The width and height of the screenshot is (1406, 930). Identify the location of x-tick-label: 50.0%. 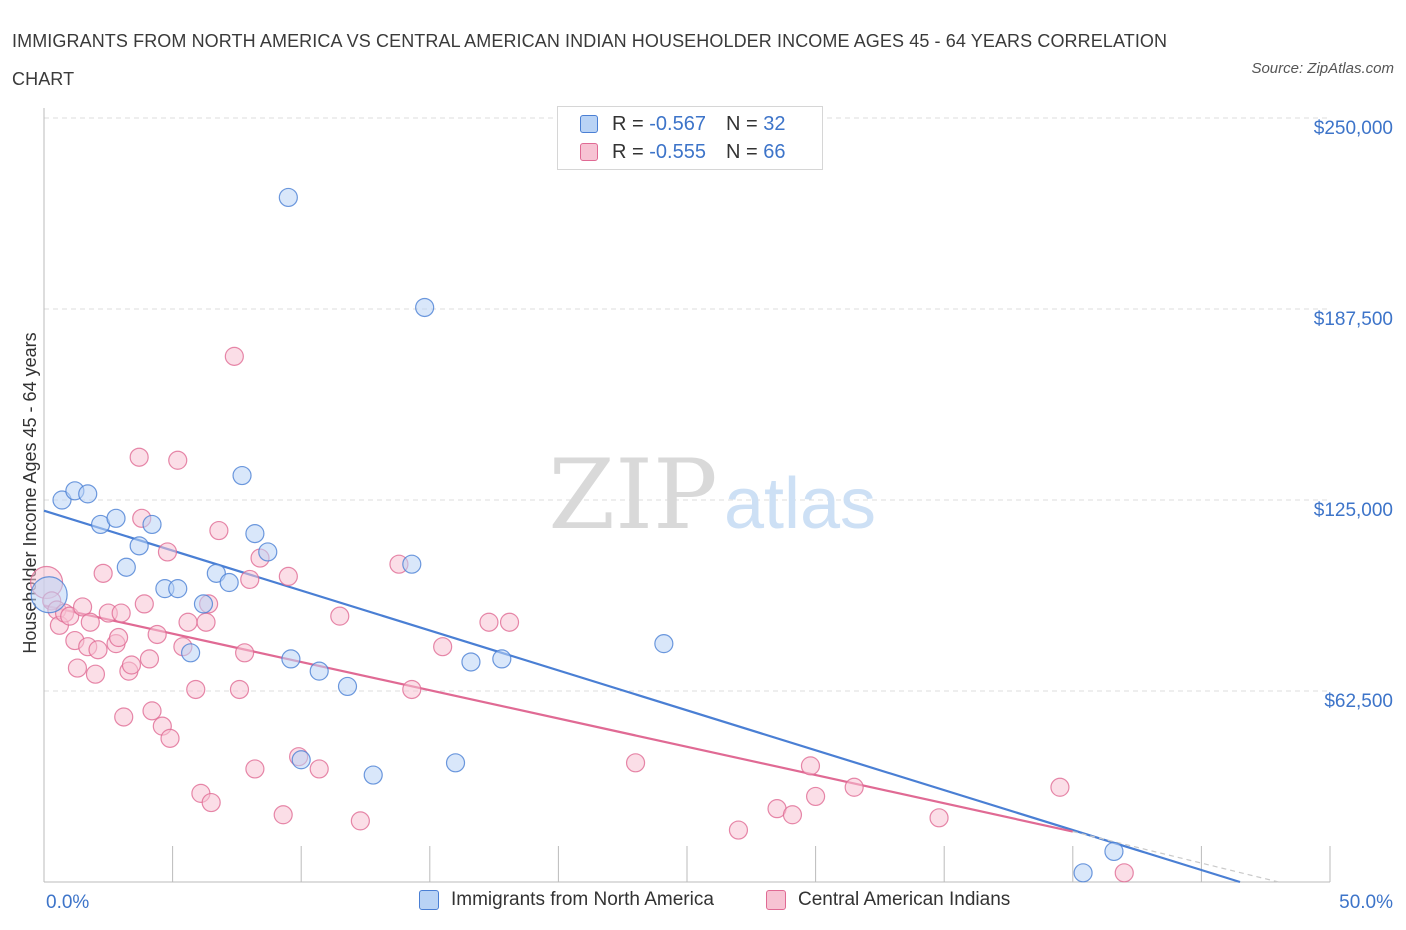
(1366, 902).